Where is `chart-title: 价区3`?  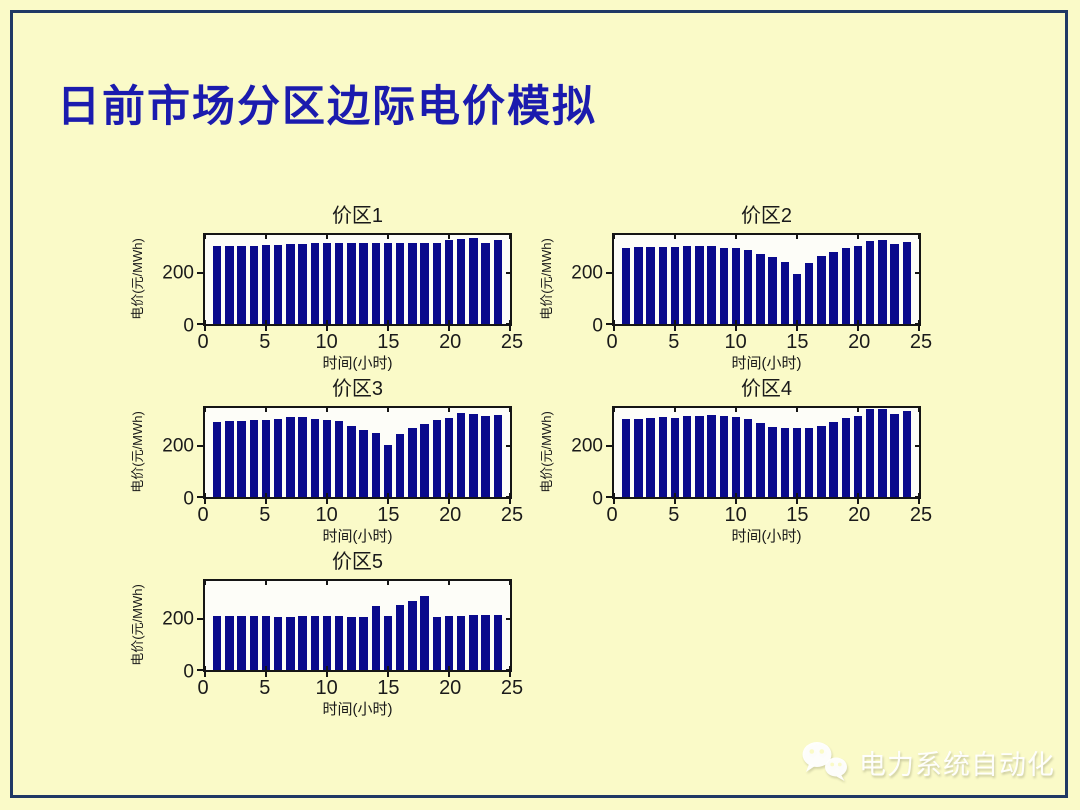 chart-title: 价区3 is located at coordinates (357, 389).